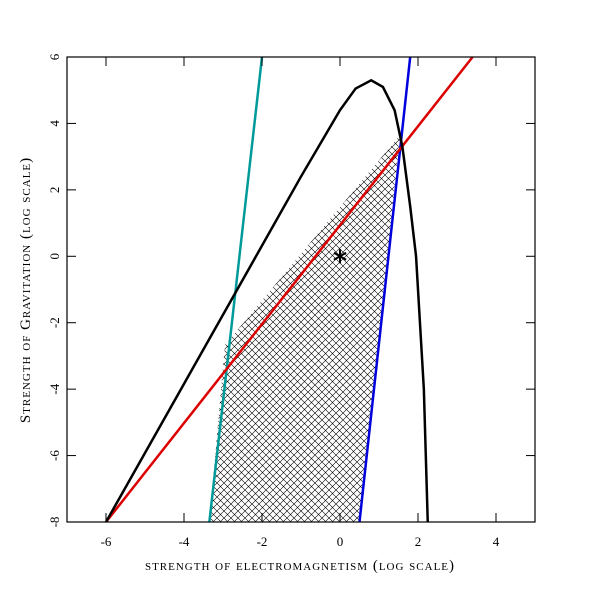 This screenshot has width=600, height=605. I want to click on y-tick-label: 4, so click(54, 123).